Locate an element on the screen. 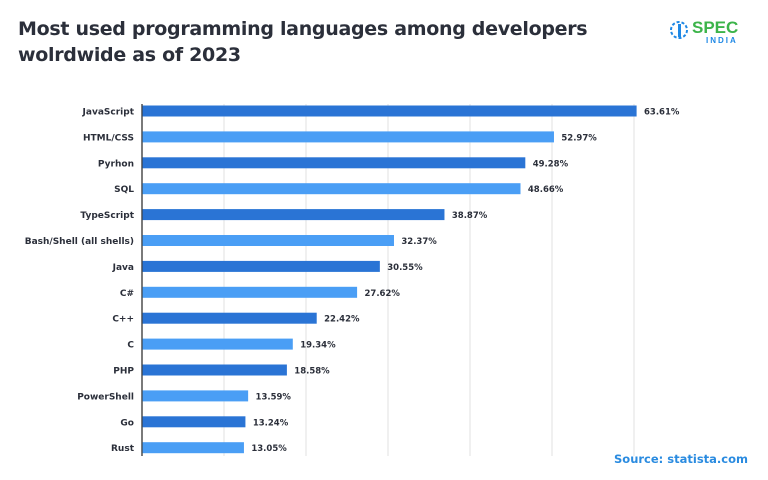 The image size is (768, 480). data-label: 38.87% is located at coordinates (470, 216).